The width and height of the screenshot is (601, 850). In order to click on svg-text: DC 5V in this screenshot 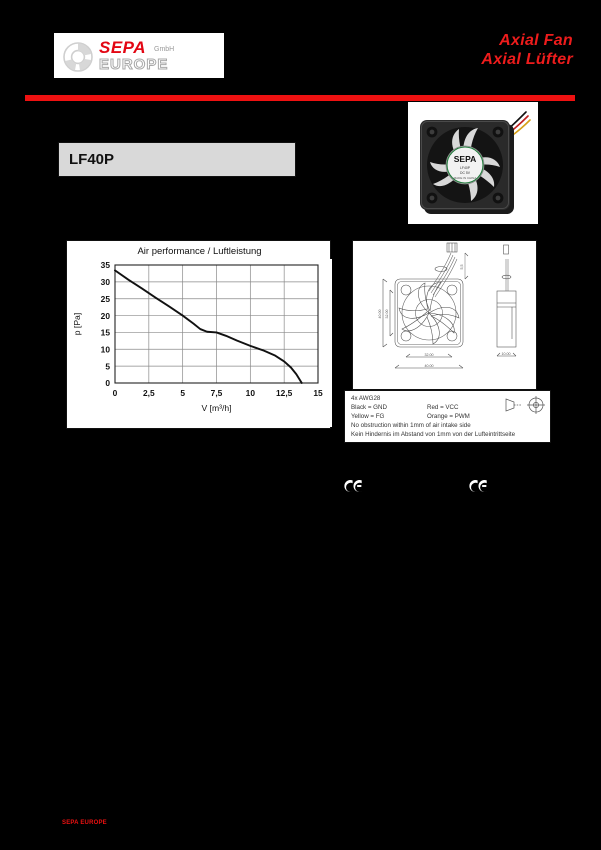, I will do `click(465, 173)`.